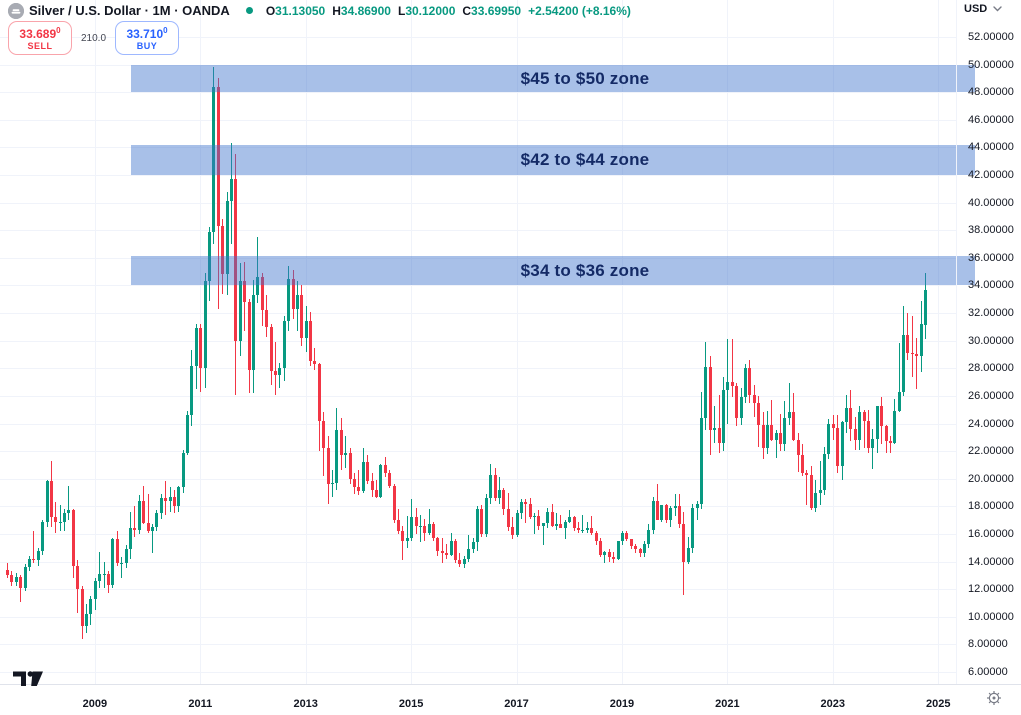 This screenshot has width=1021, height=715. I want to click on symbol-title: Silver / U.S. Dollar · 1M · OANDA, so click(129, 10).